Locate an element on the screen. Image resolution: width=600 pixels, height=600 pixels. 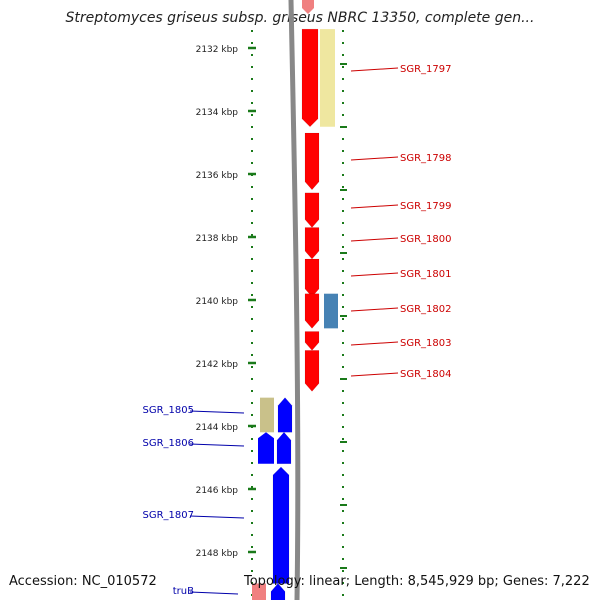
gene-label-SGR_1801: SGR_1801 is located at coordinates (426, 274).